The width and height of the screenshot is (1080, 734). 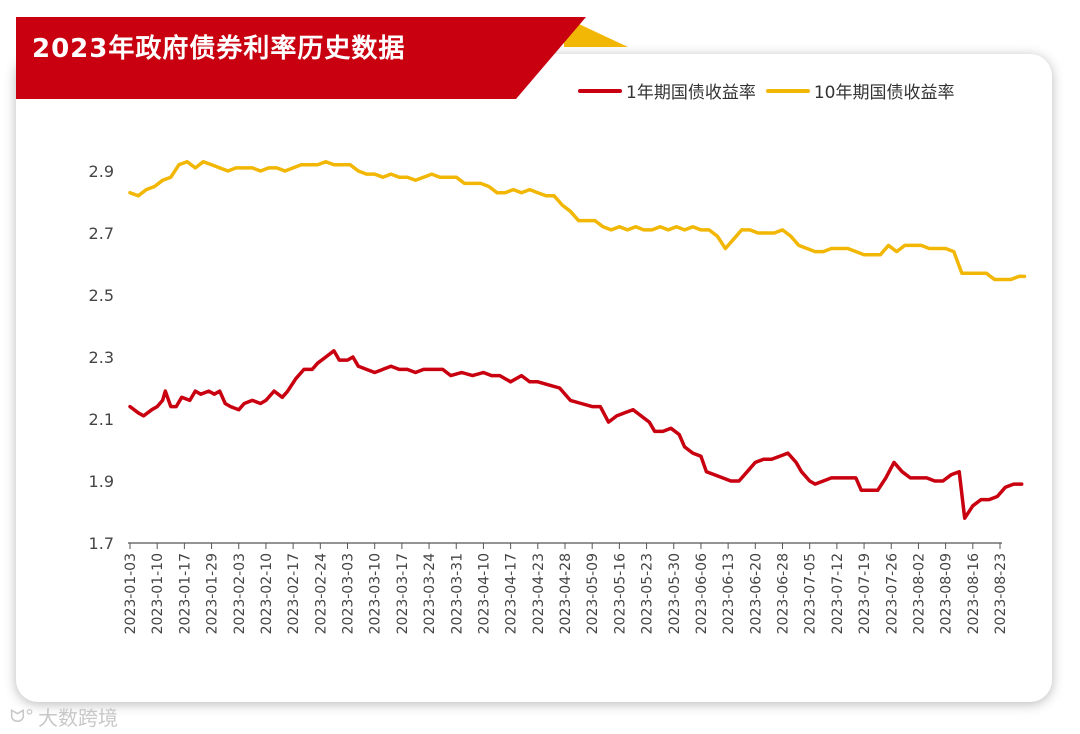 I want to click on x-tick-label: 2023-07-26, so click(x=892, y=593).